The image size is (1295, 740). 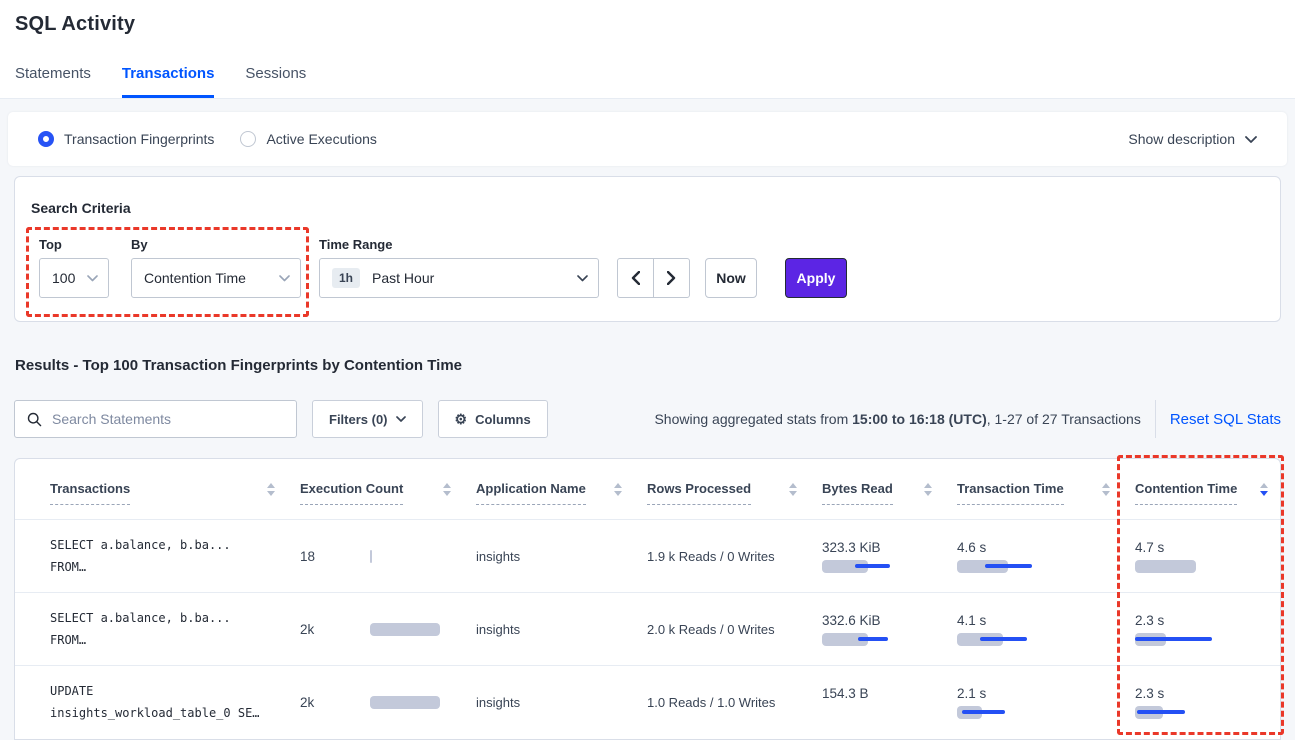 I want to click on column-label: Application Name, so click(x=531, y=493).